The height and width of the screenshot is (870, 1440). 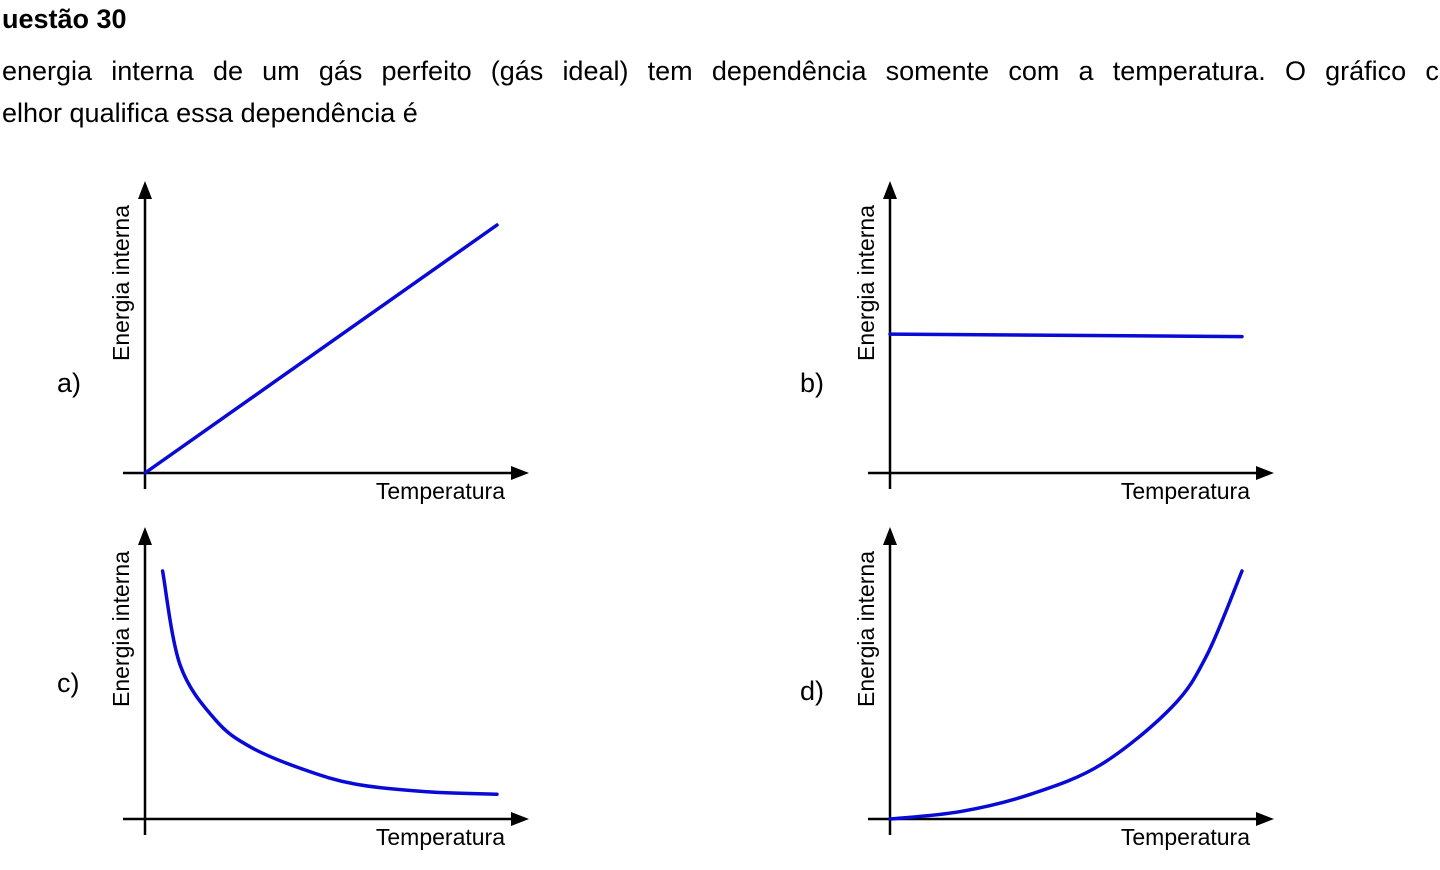 What do you see at coordinates (64, 19) in the screenshot?
I see `question-title: uestão 30` at bounding box center [64, 19].